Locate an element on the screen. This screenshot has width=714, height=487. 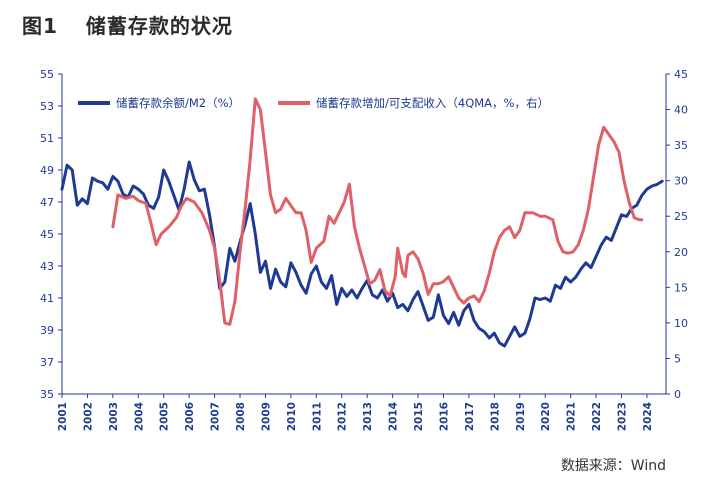
x-tick-label: 2020 is located at coordinates (546, 416).